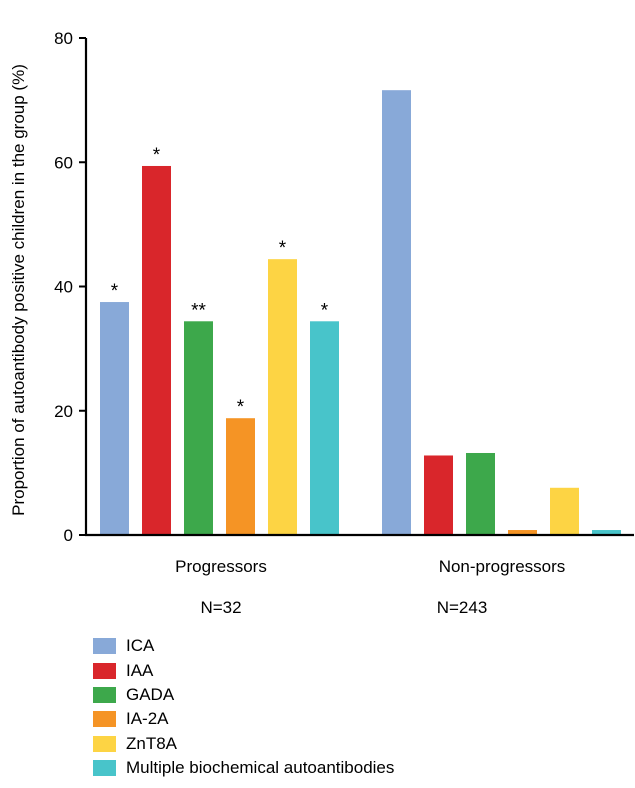 This screenshot has height=788, width=635. Describe the element at coordinates (243, 719) in the screenshot. I see `legend-item: IA-2A` at that location.